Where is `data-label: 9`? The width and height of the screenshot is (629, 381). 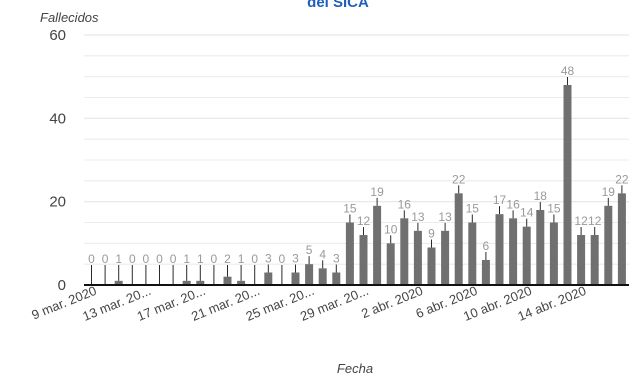 data-label: 9 is located at coordinates (431, 234).